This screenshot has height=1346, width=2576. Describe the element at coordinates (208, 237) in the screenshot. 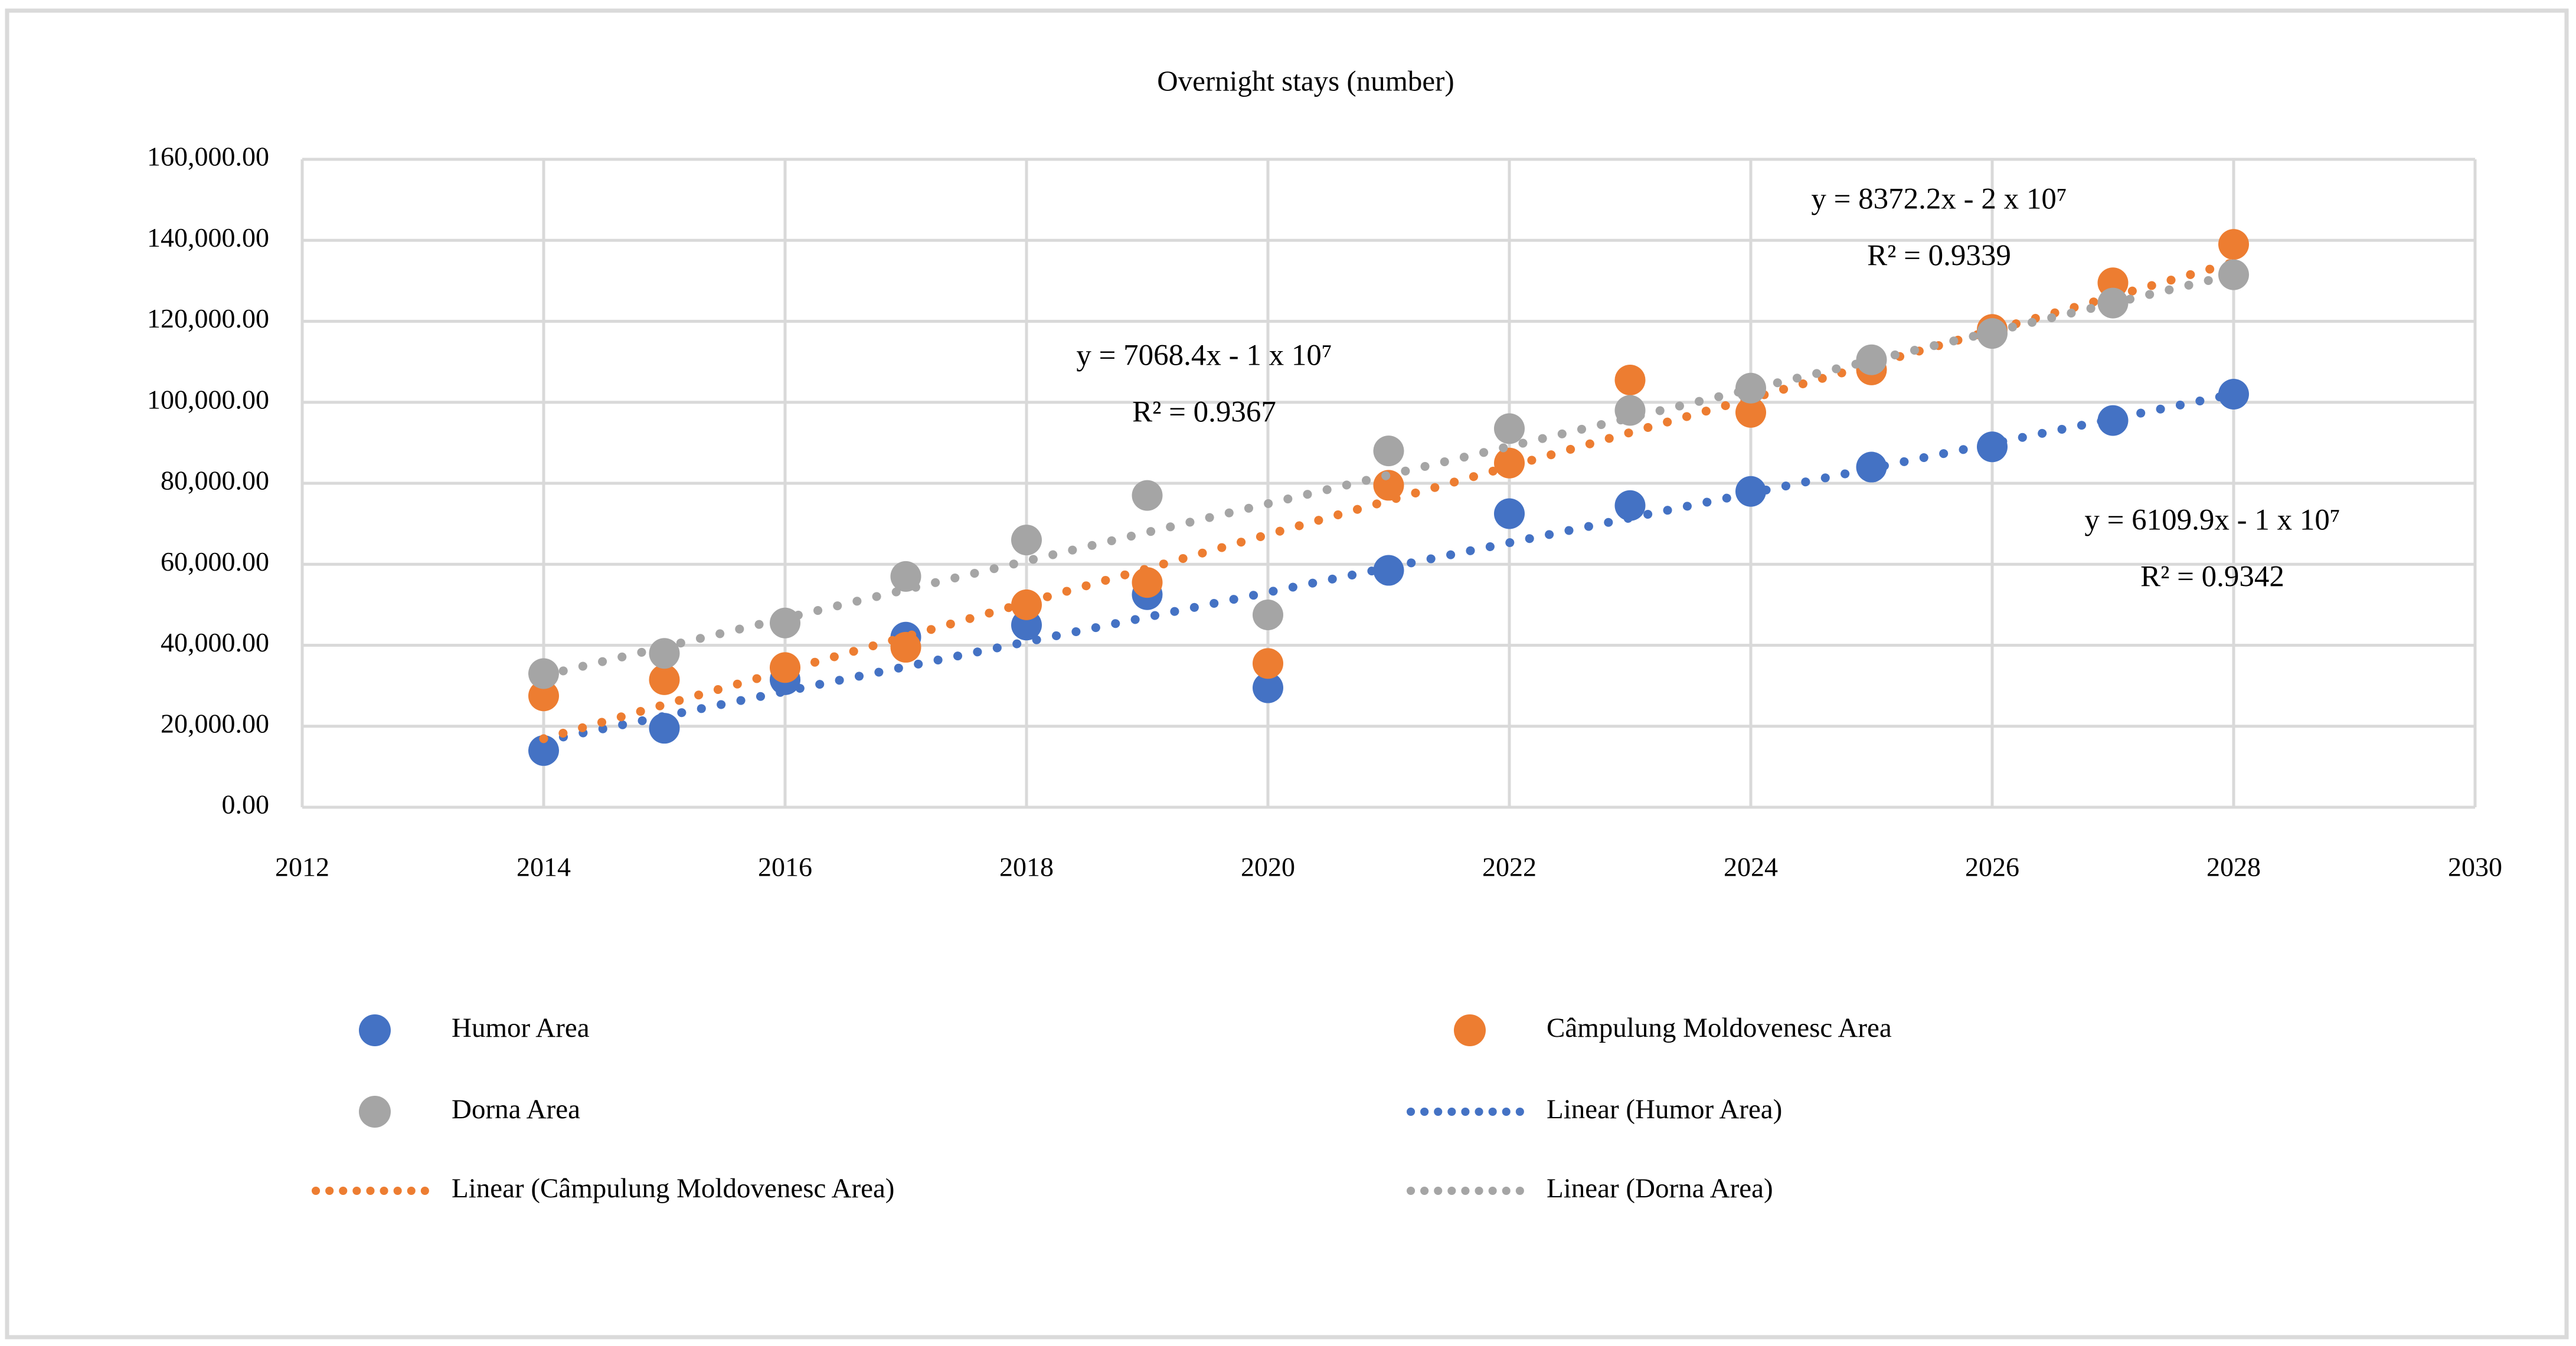

I see `y-axis-tick-label: 140,000.00` at that location.